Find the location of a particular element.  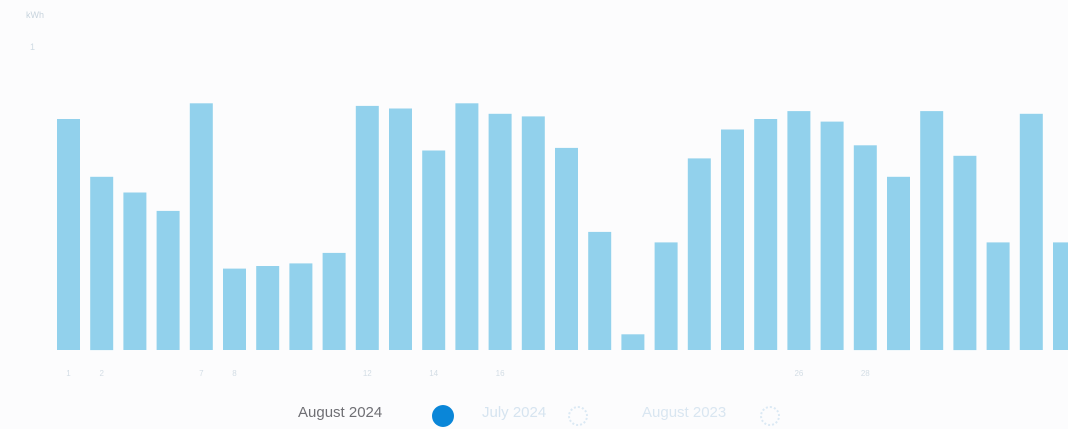

legend: August 2024 July 2024 August 2023 is located at coordinates (534, 413).